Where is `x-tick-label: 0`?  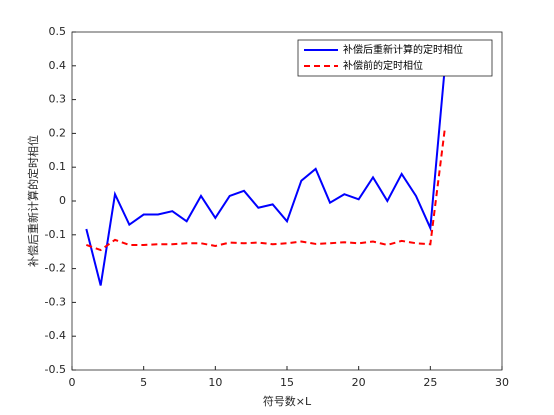
x-tick-label: 0 is located at coordinates (72, 382).